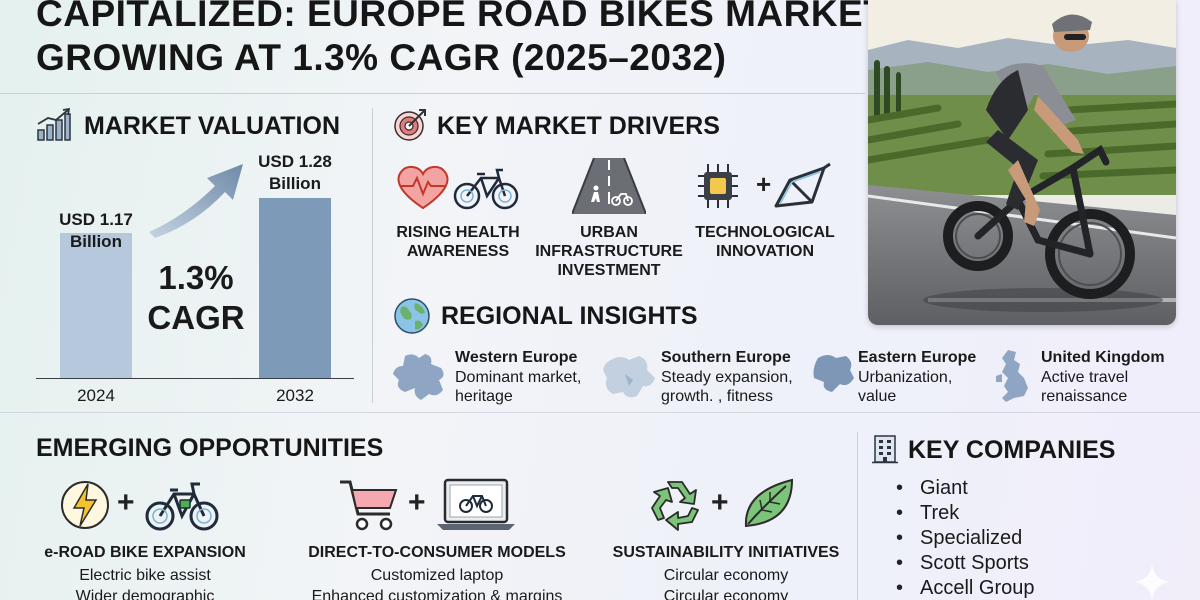 This screenshot has height=600, width=1200. Describe the element at coordinates (833, 373) in the screenshot. I see `eastern-europe-map-icon` at that location.